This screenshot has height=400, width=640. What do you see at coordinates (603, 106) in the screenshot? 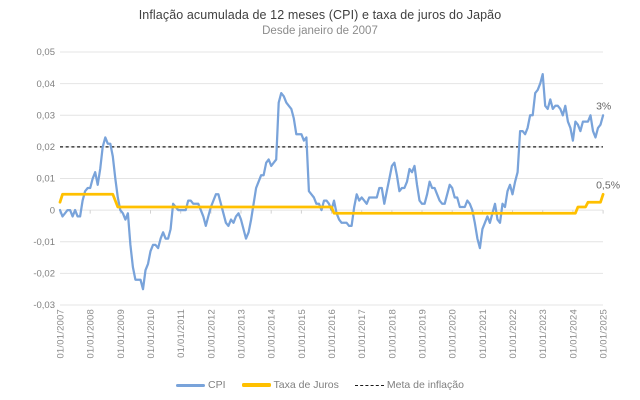
I see `annotation-cpi: 3%` at bounding box center [603, 106].